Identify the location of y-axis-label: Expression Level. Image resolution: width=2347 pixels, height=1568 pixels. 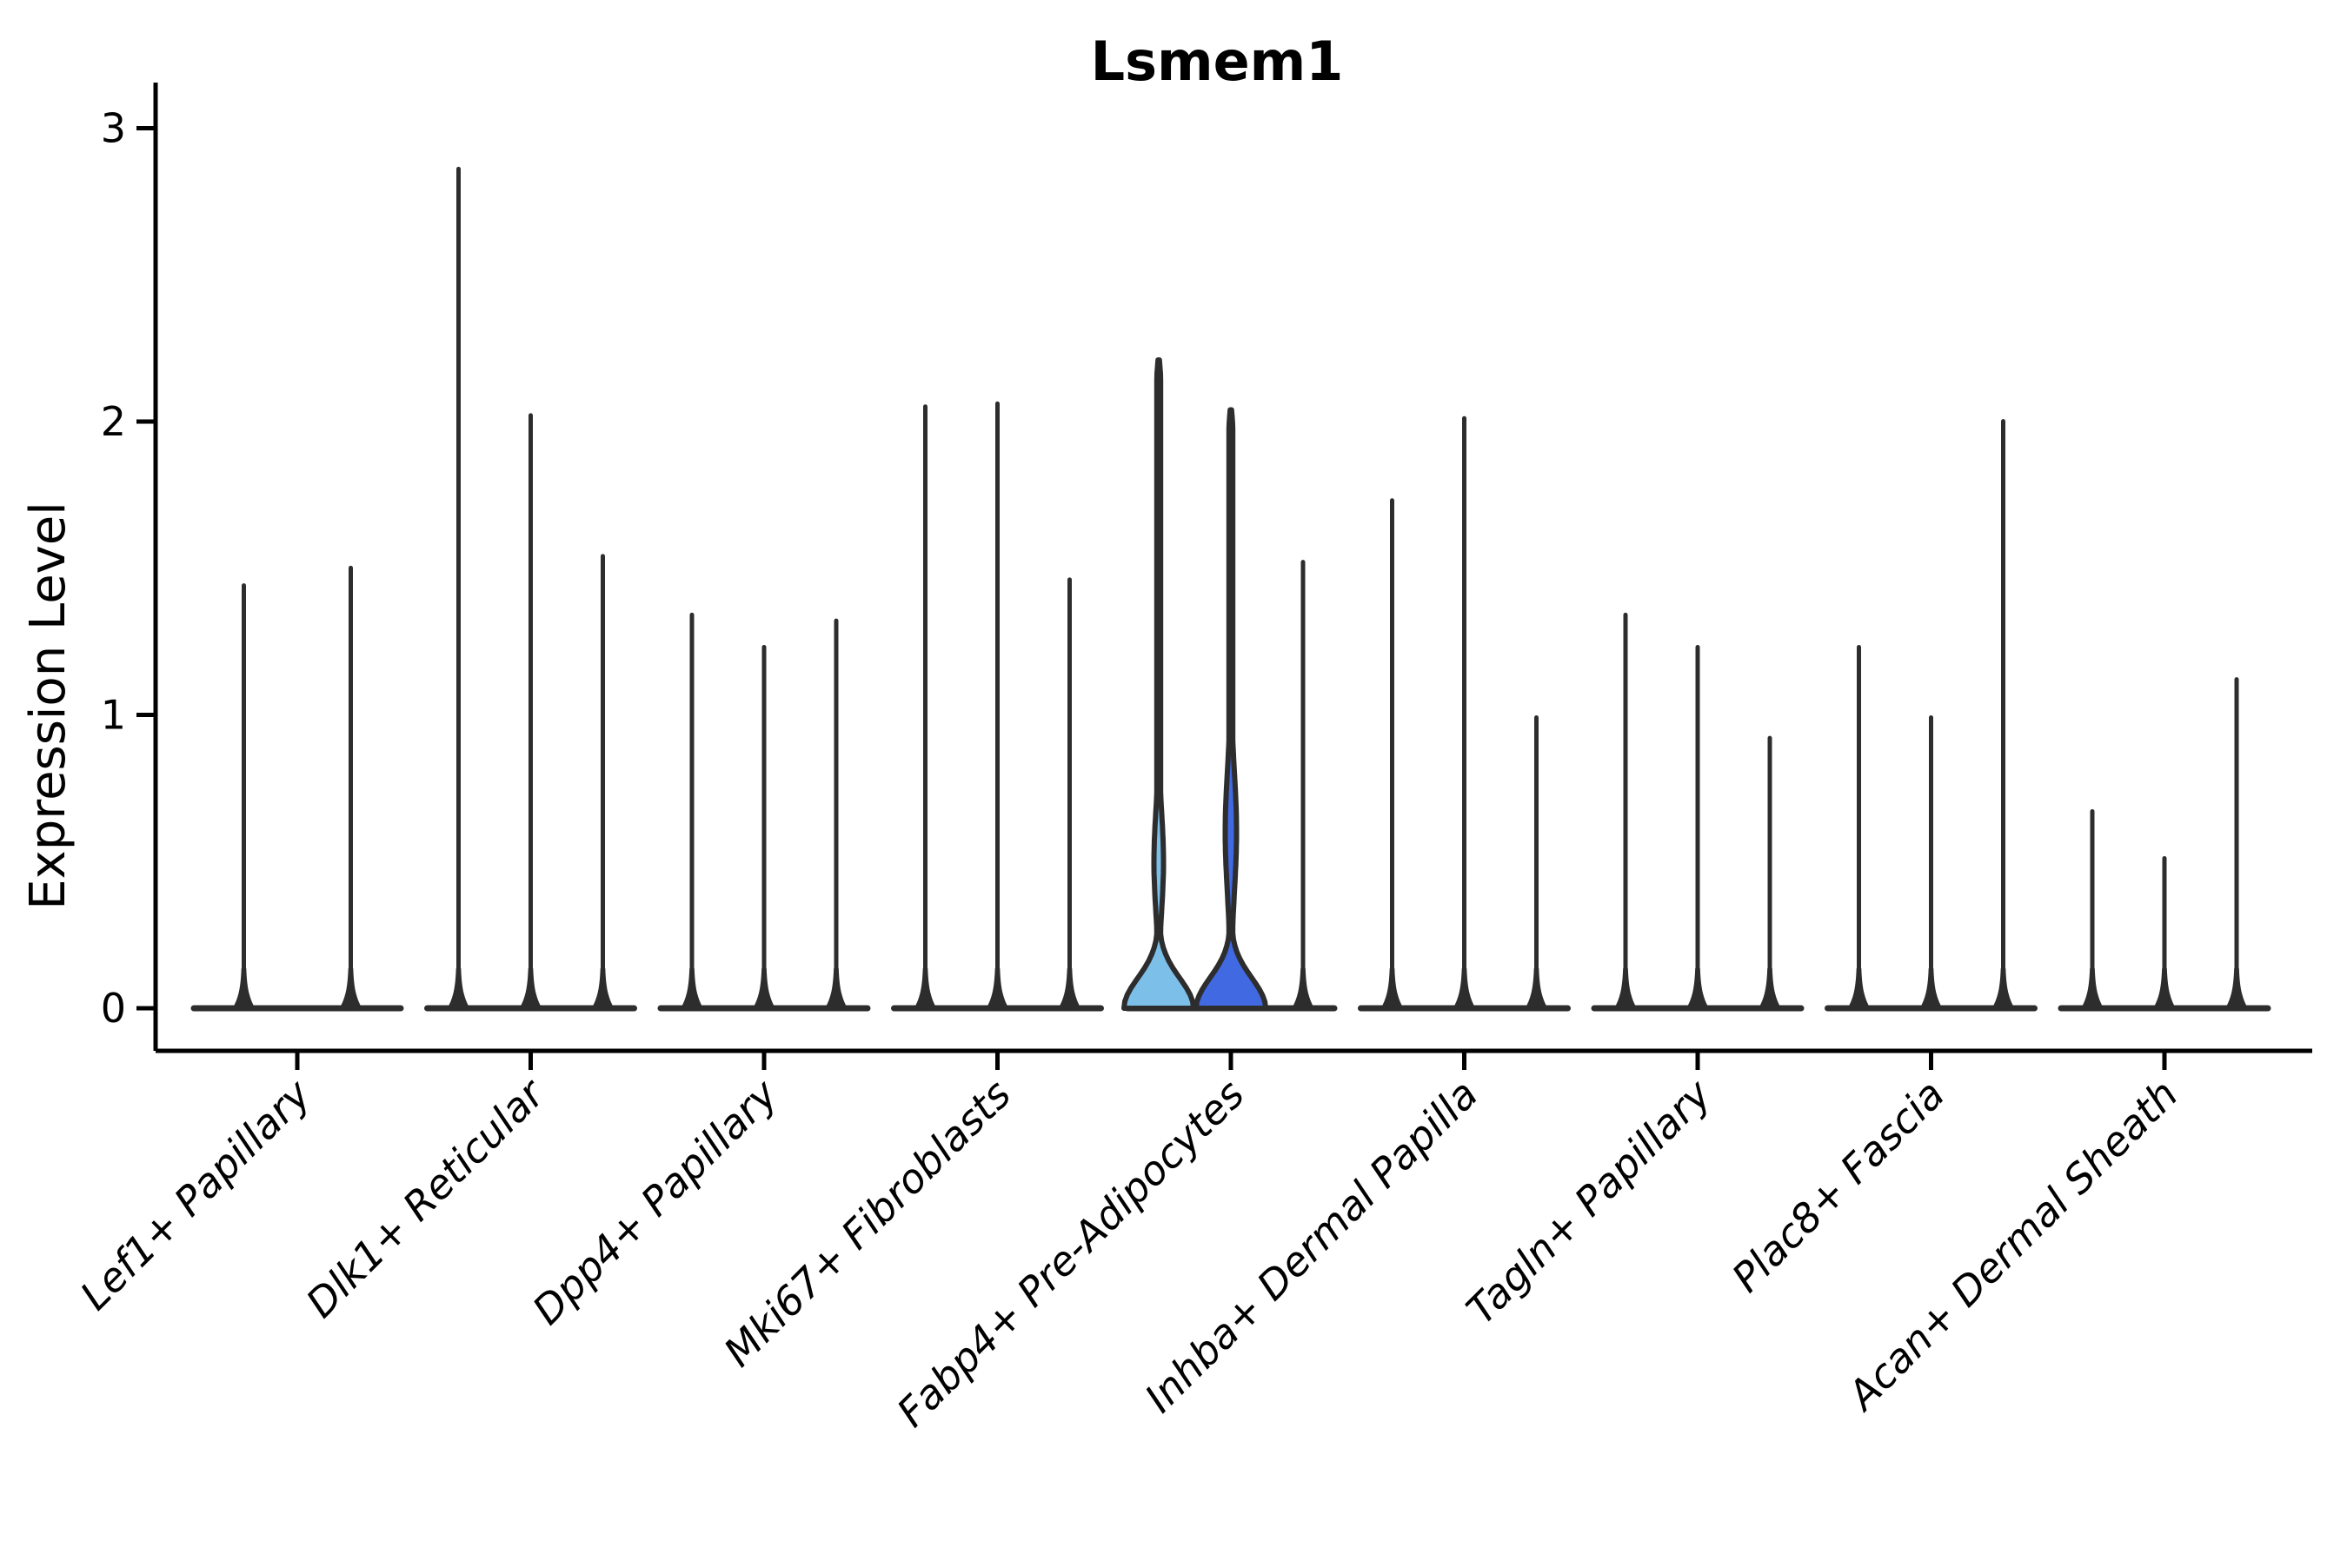
(48, 706).